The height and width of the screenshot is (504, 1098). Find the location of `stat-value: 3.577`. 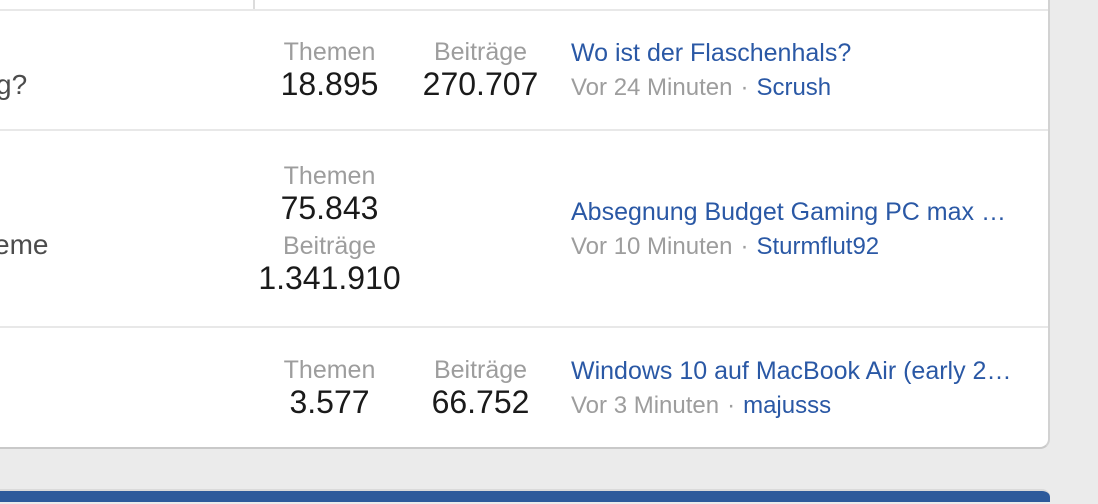

stat-value: 3.577 is located at coordinates (329, 401).